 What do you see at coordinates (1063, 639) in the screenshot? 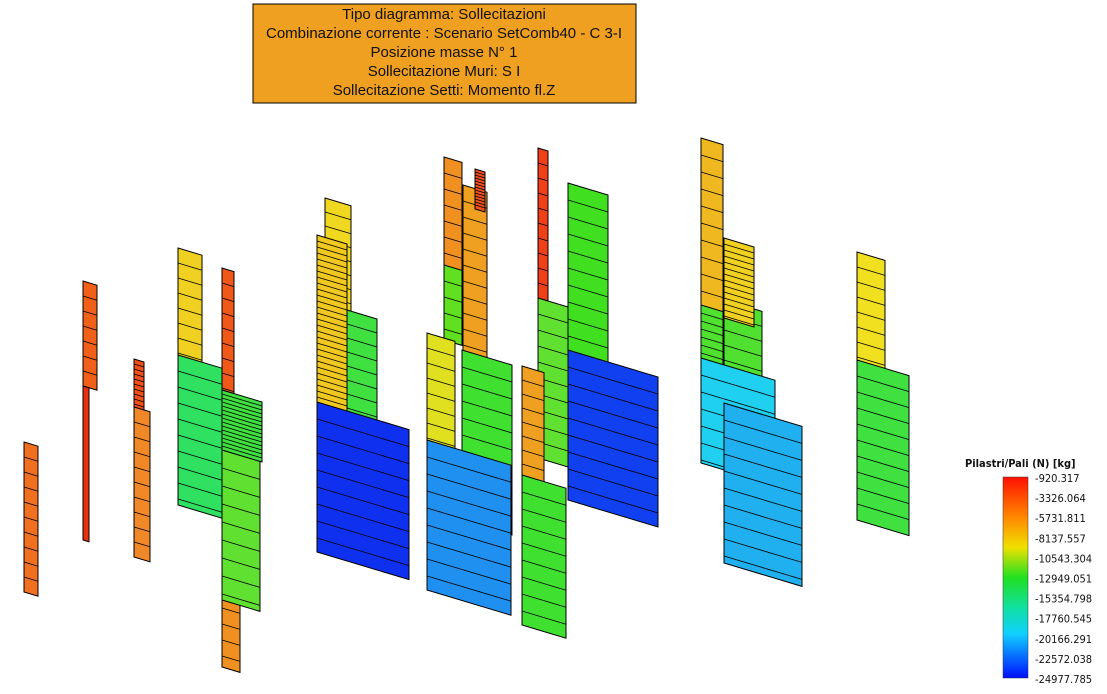
I see `legend-label: -20166.291` at bounding box center [1063, 639].